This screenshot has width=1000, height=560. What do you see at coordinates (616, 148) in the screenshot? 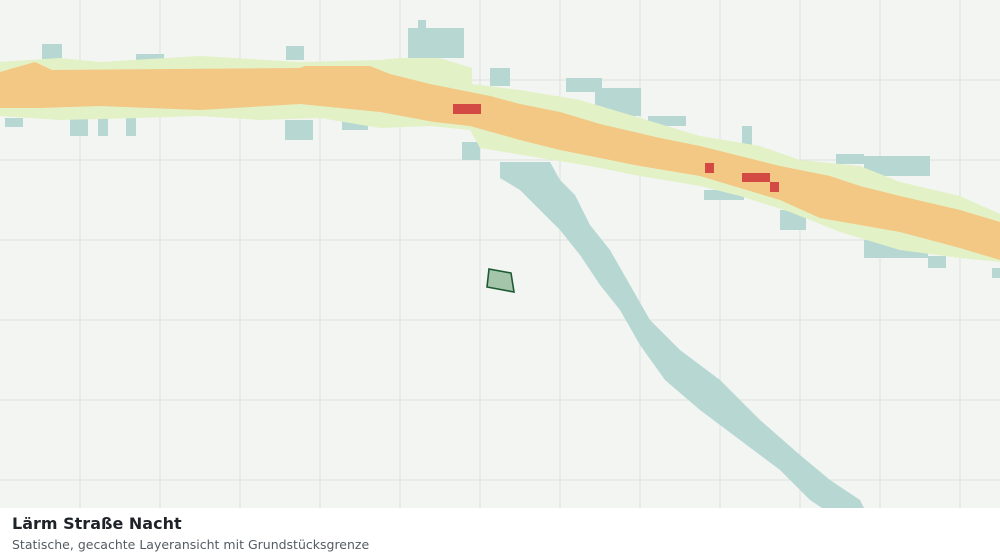
I see `noise-high` at bounding box center [616, 148].